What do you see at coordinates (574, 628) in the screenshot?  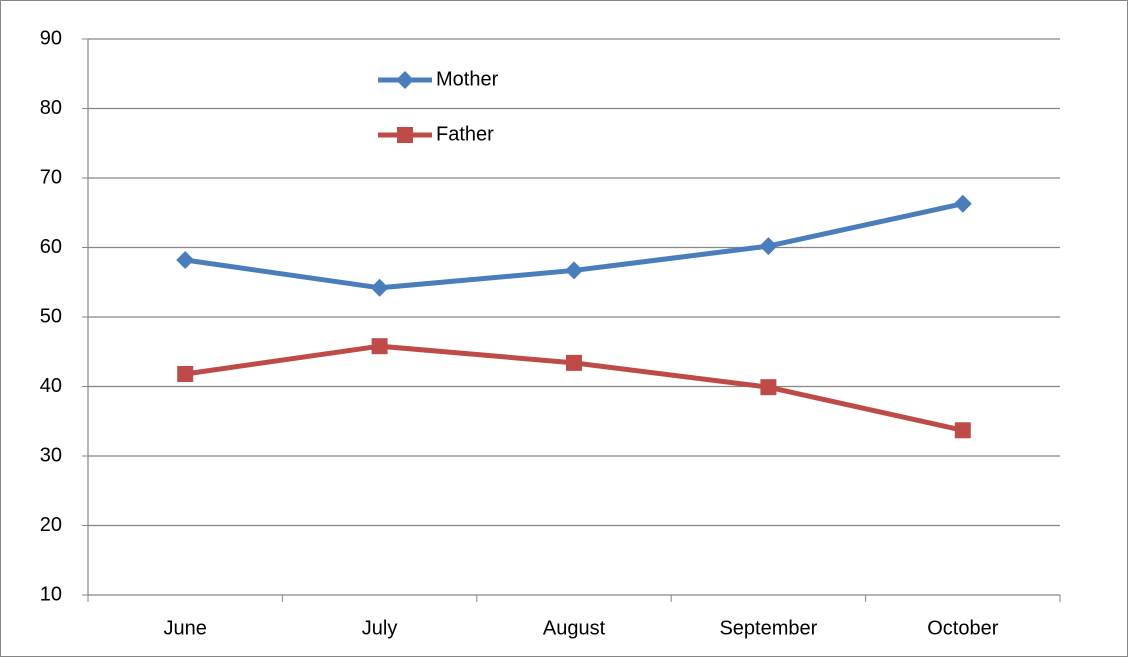 I see `x-tick-label: August` at bounding box center [574, 628].